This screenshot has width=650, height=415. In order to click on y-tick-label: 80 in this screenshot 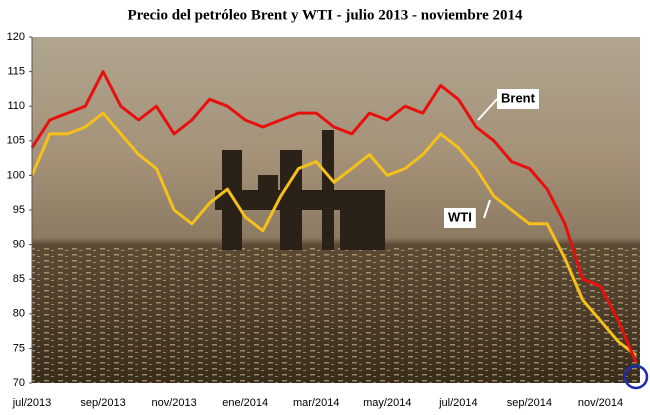, I will do `click(19, 314)`.